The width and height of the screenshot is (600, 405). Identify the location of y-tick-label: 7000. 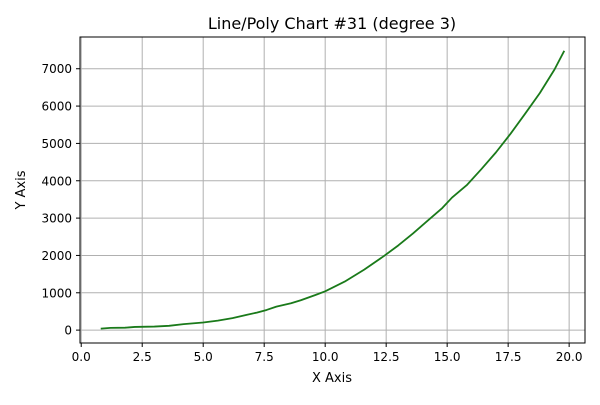
(56, 69).